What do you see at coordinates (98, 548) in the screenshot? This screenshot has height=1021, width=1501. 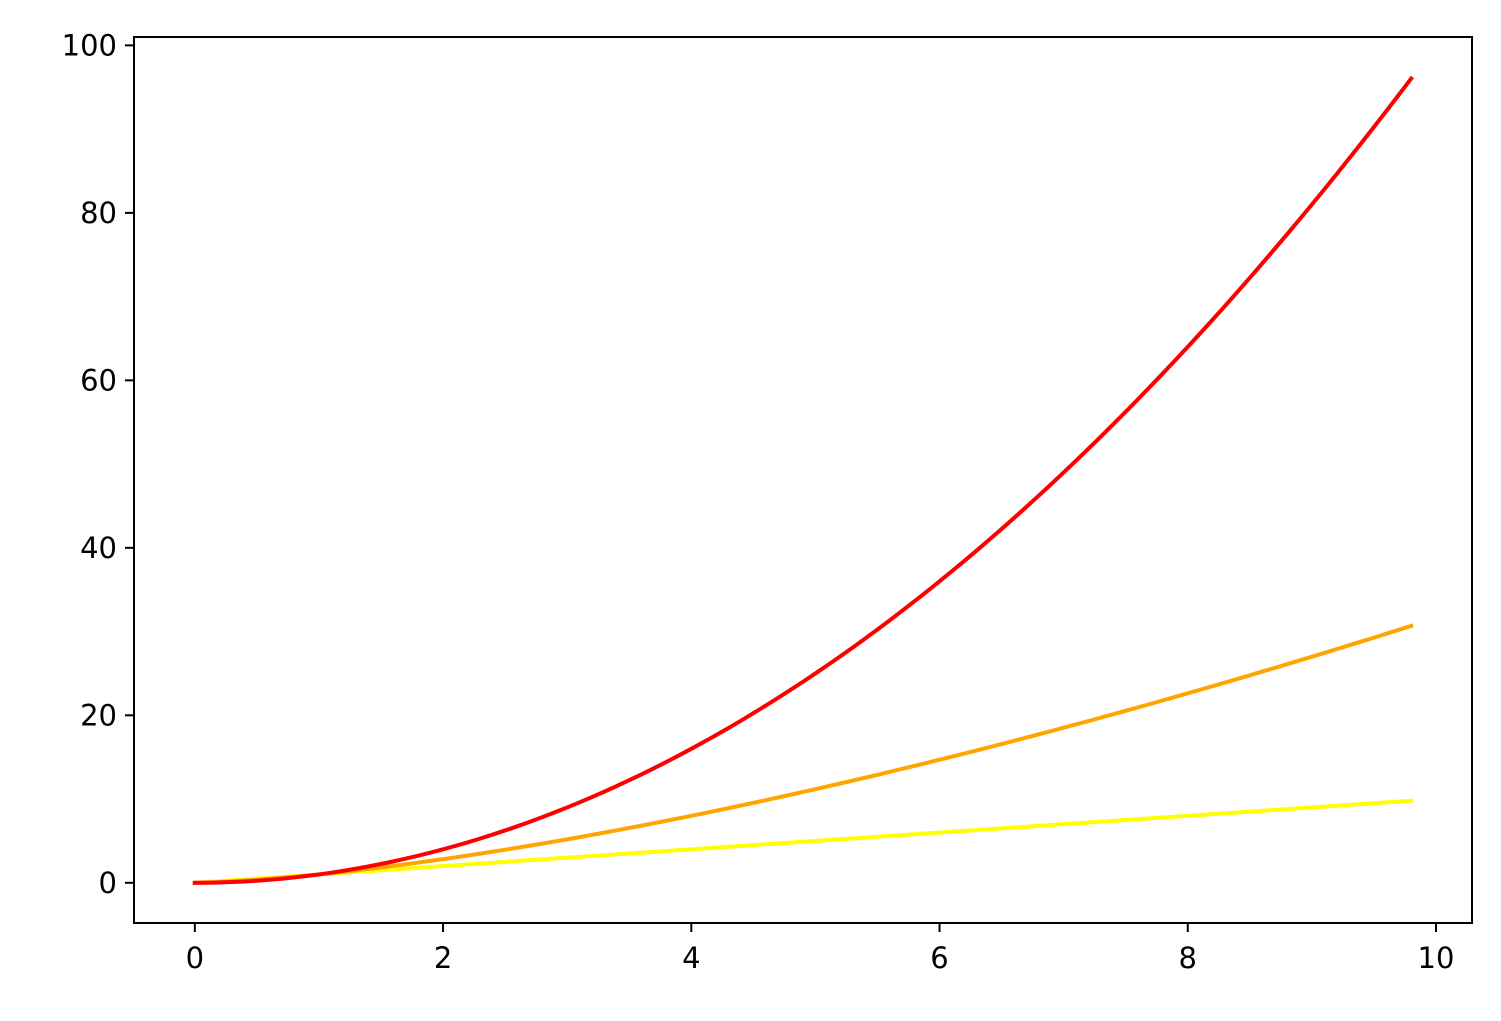 I see `y-tick-label: 40` at bounding box center [98, 548].